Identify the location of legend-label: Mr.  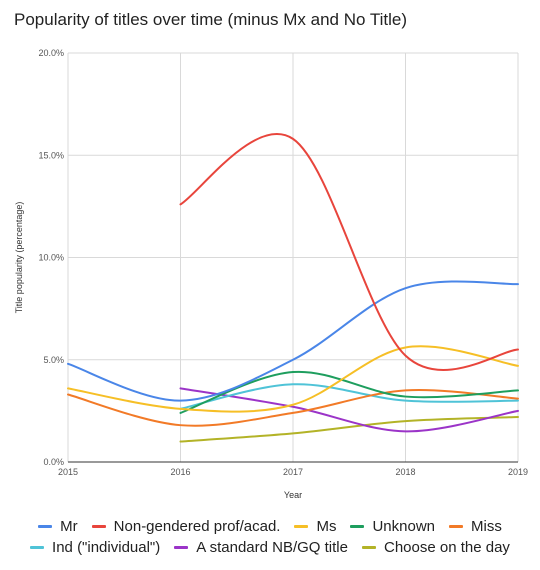
(69, 526).